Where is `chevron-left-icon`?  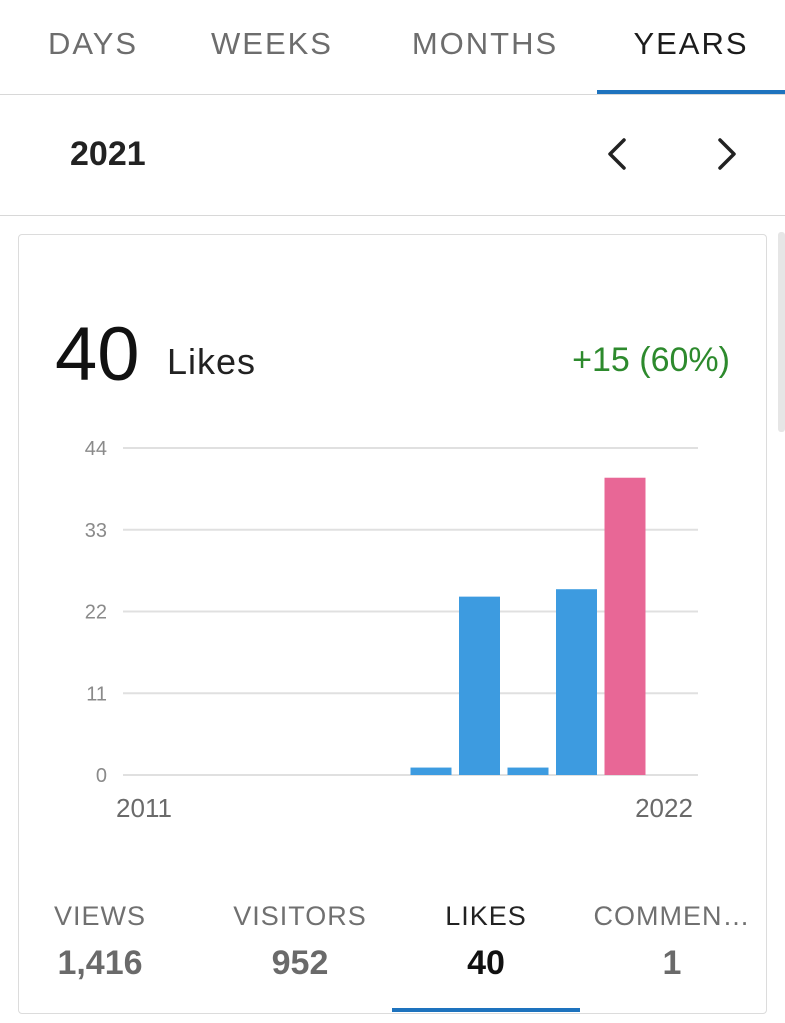 chevron-left-icon is located at coordinates (617, 154).